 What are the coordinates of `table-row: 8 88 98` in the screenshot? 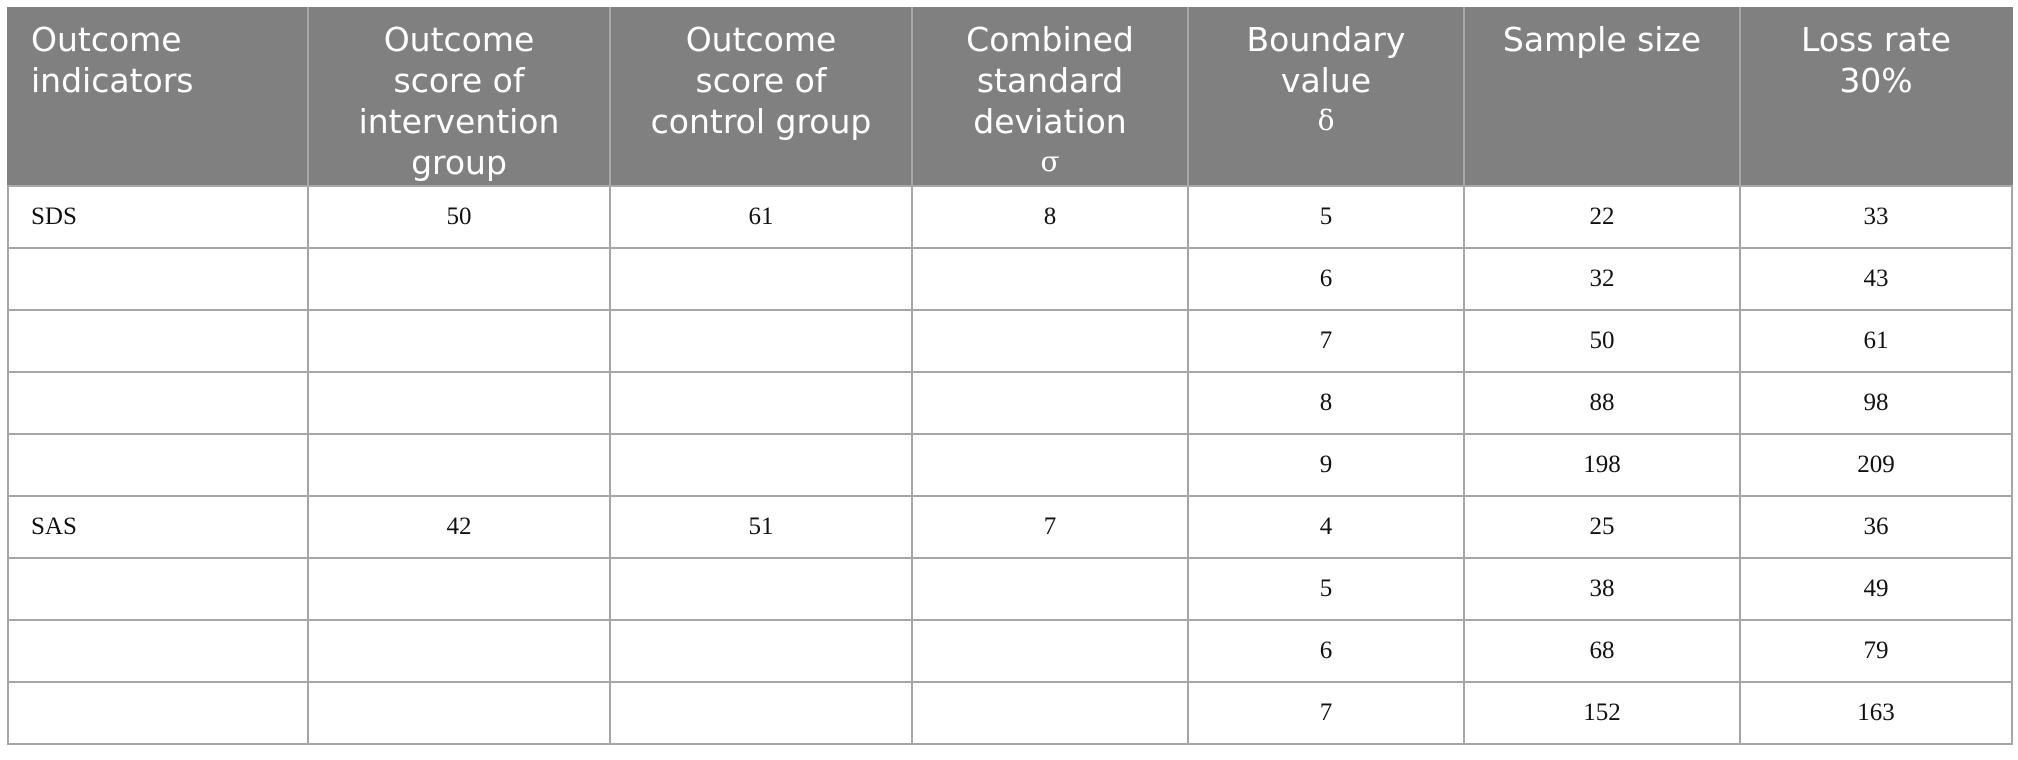 It's located at (1010, 403).